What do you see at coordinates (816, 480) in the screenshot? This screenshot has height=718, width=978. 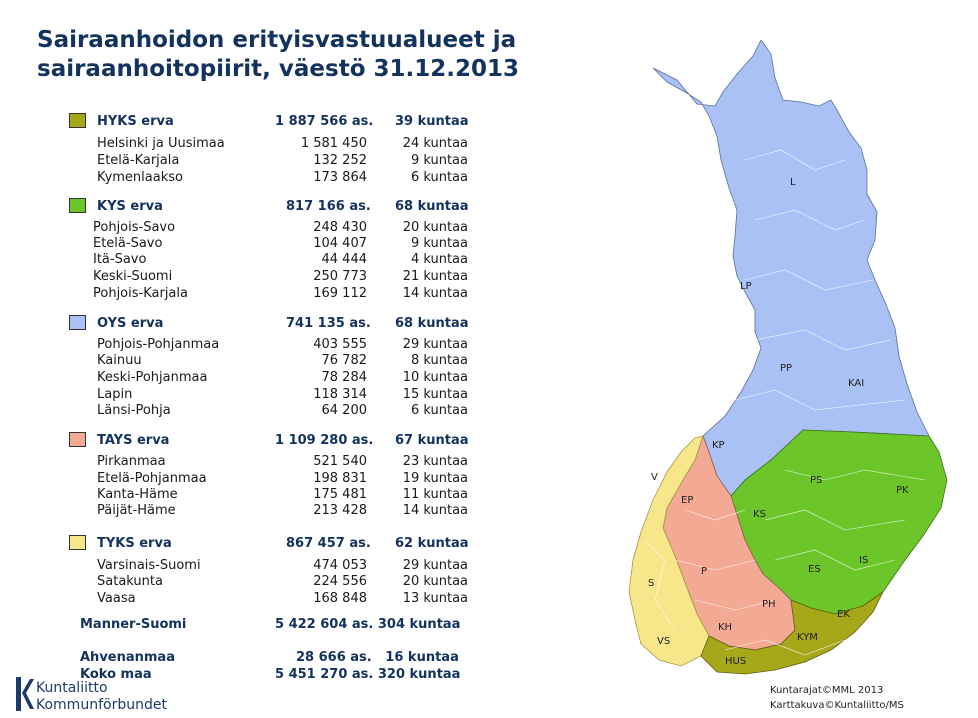 I see `map-label: PS` at bounding box center [816, 480].